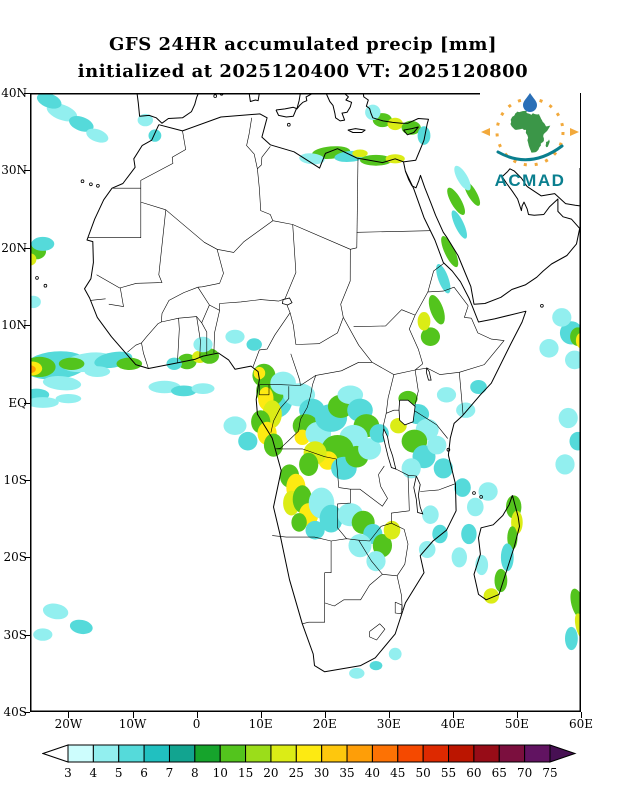 The image size is (618, 800). Describe the element at coordinates (309, 762) in the screenshot. I see `colorbar: 3 4 5 6 7 8 10 15 20 25 30 35 40 45 50 55 60 65 70 75` at that location.